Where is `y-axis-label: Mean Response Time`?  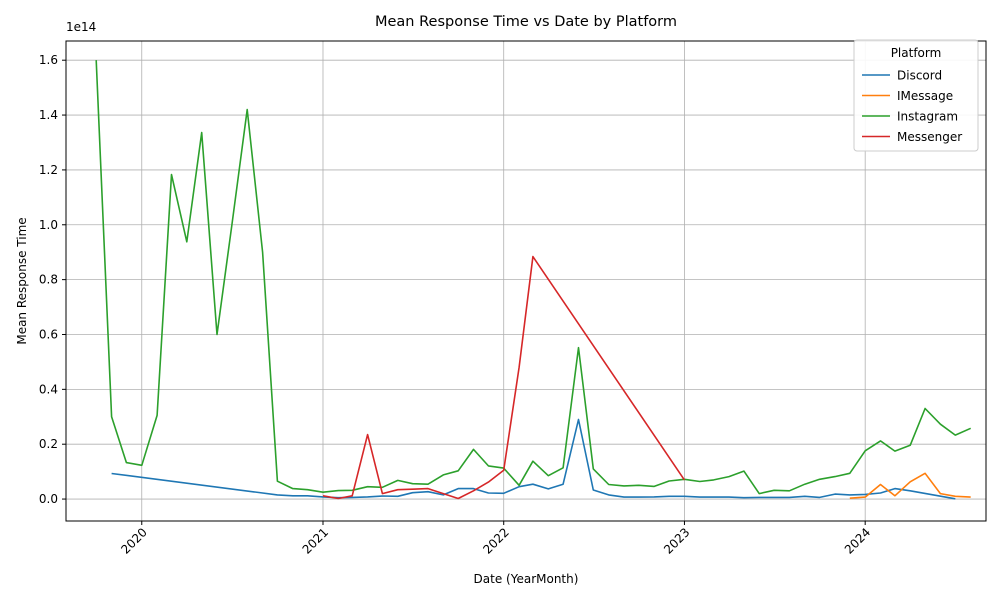
y-axis-label: Mean Response Time is located at coordinates (22, 280).